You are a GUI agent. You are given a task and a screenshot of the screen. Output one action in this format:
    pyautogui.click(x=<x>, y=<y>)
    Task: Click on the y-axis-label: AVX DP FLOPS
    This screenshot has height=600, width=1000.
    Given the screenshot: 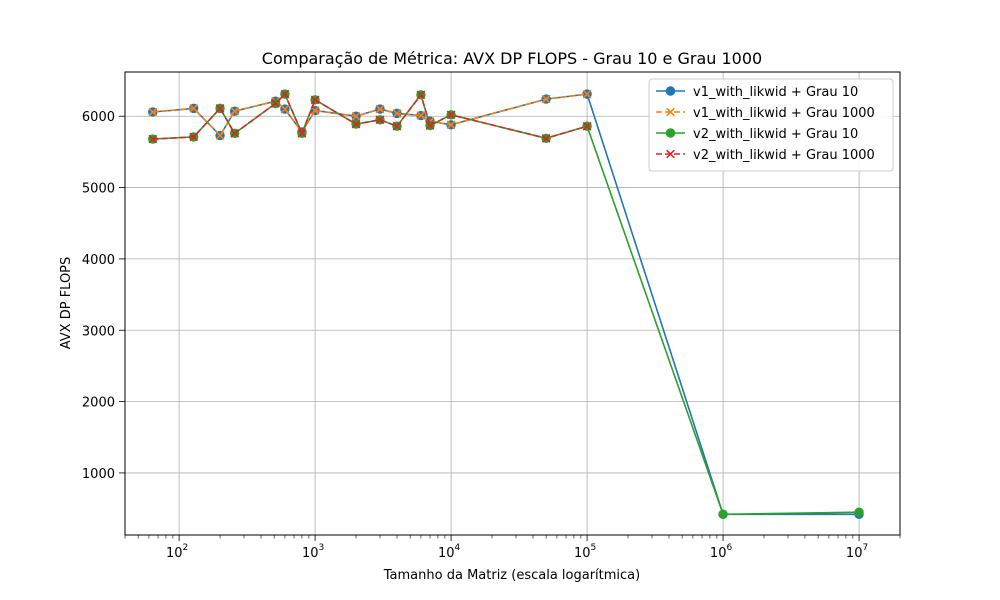 What is the action you would take?
    pyautogui.click(x=66, y=303)
    